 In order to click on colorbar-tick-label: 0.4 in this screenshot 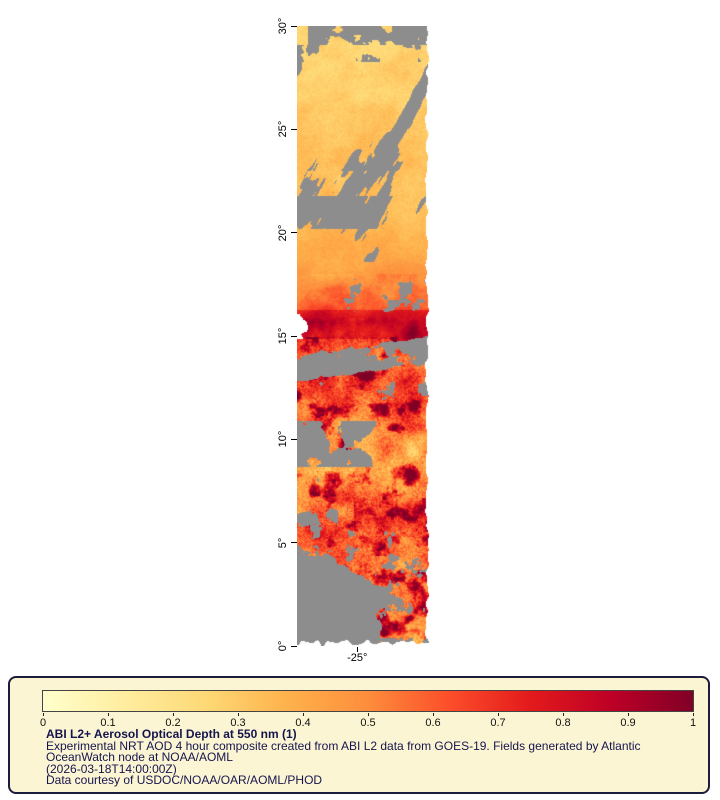, I will do `click(303, 723)`.